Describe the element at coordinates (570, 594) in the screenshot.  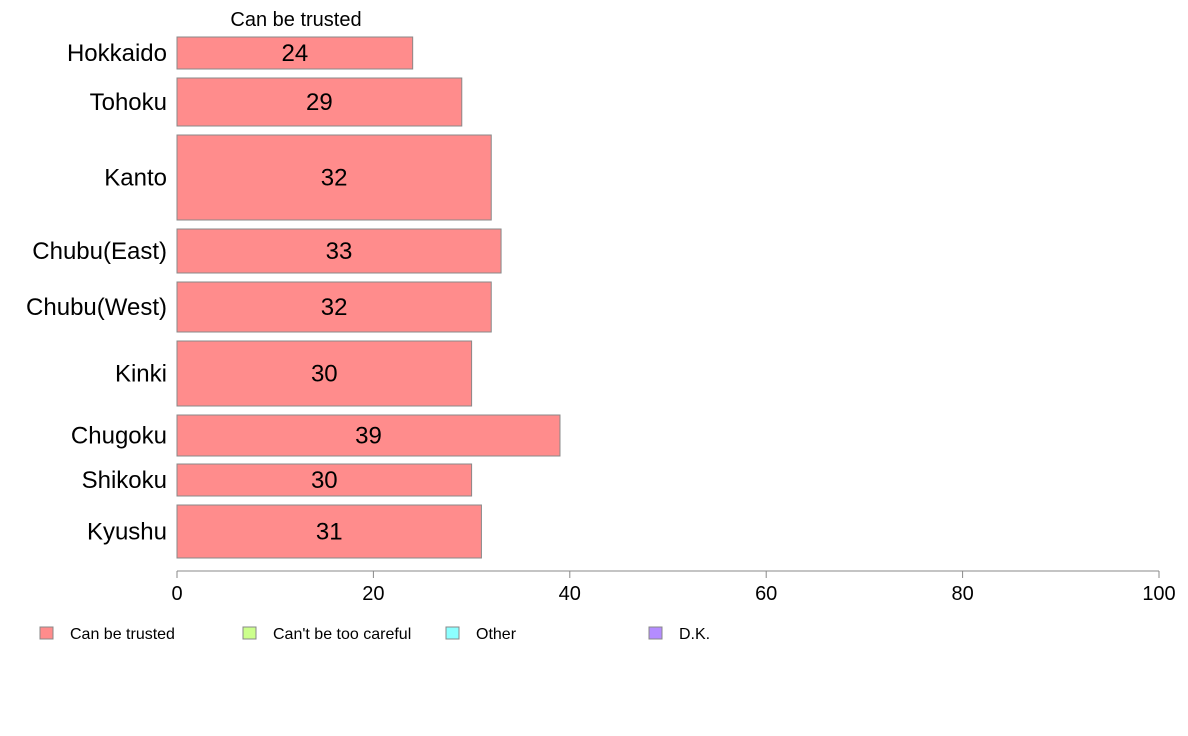
I see `x-tick-label: 40` at that location.